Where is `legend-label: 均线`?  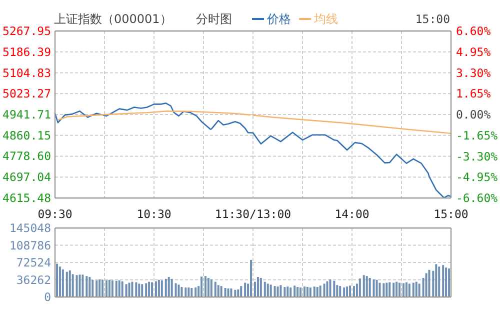
legend-label: 均线 is located at coordinates (325, 19).